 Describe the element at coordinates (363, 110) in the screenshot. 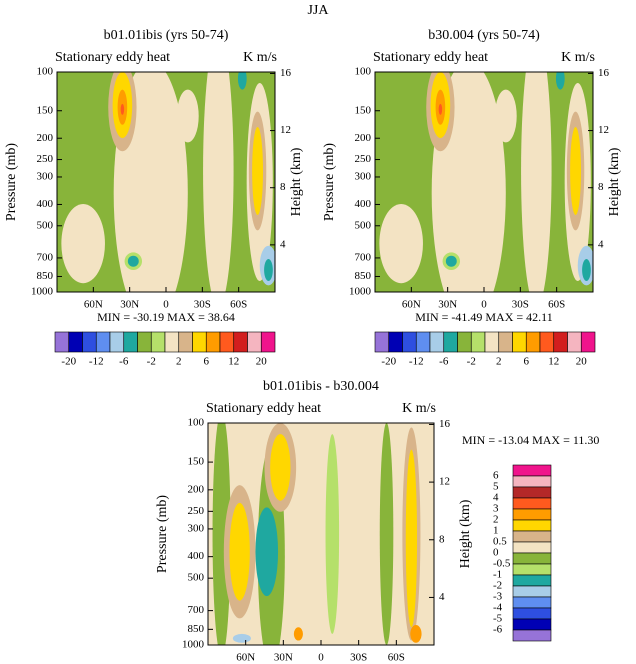

I see `y-tick-label: 150` at that location.